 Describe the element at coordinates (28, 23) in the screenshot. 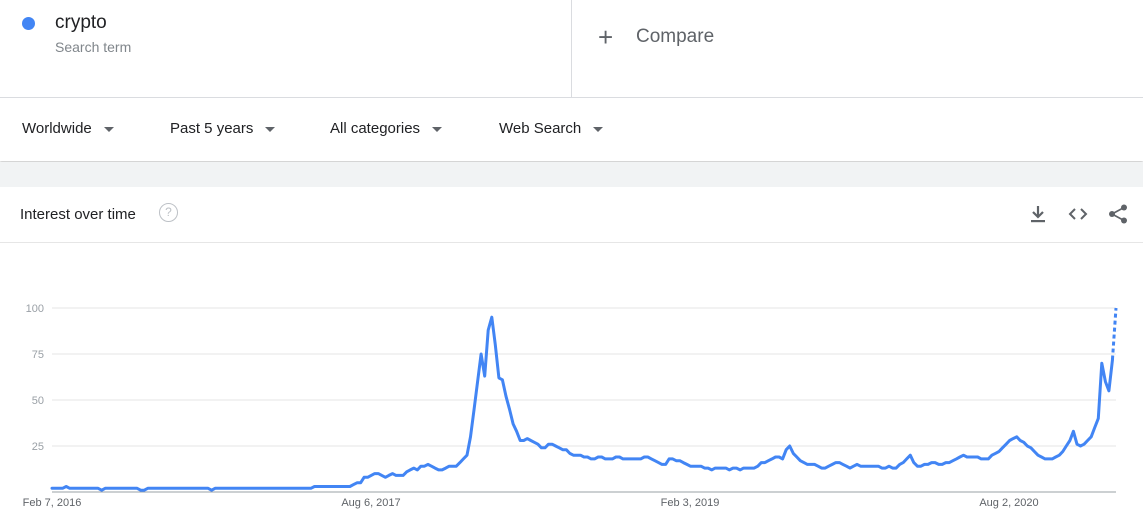

I see `series-color-dot` at that location.